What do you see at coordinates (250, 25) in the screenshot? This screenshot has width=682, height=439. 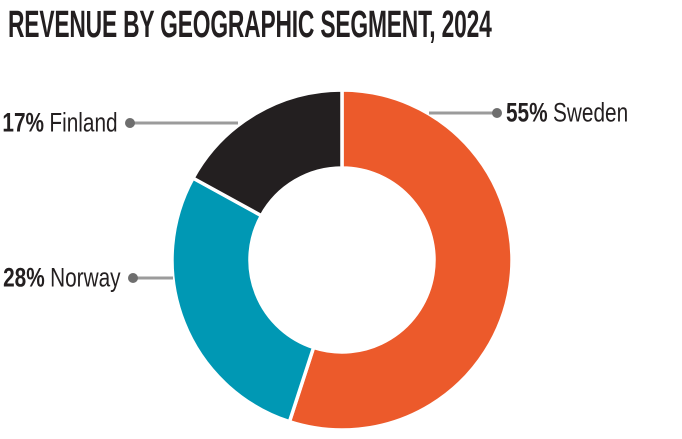 I see `chart-title: REVENUE BY GEOGRAPHIC SEGMENT, 2024` at bounding box center [250, 25].